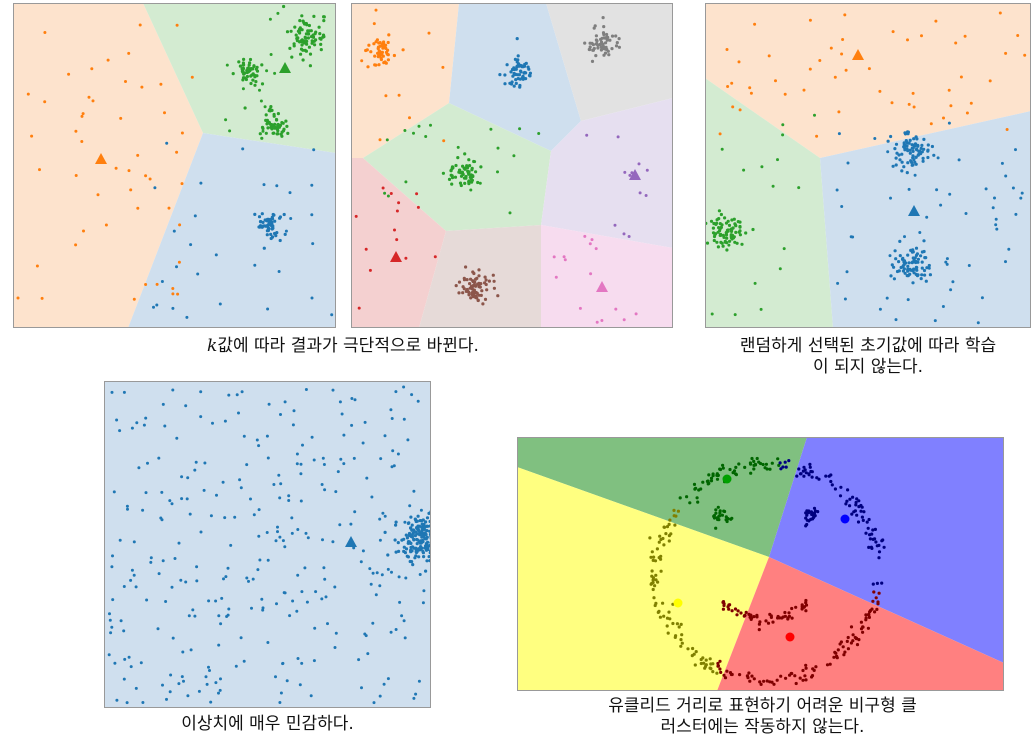 The height and width of the screenshot is (745, 1035). I want to click on region-pink, so click(607, 276).